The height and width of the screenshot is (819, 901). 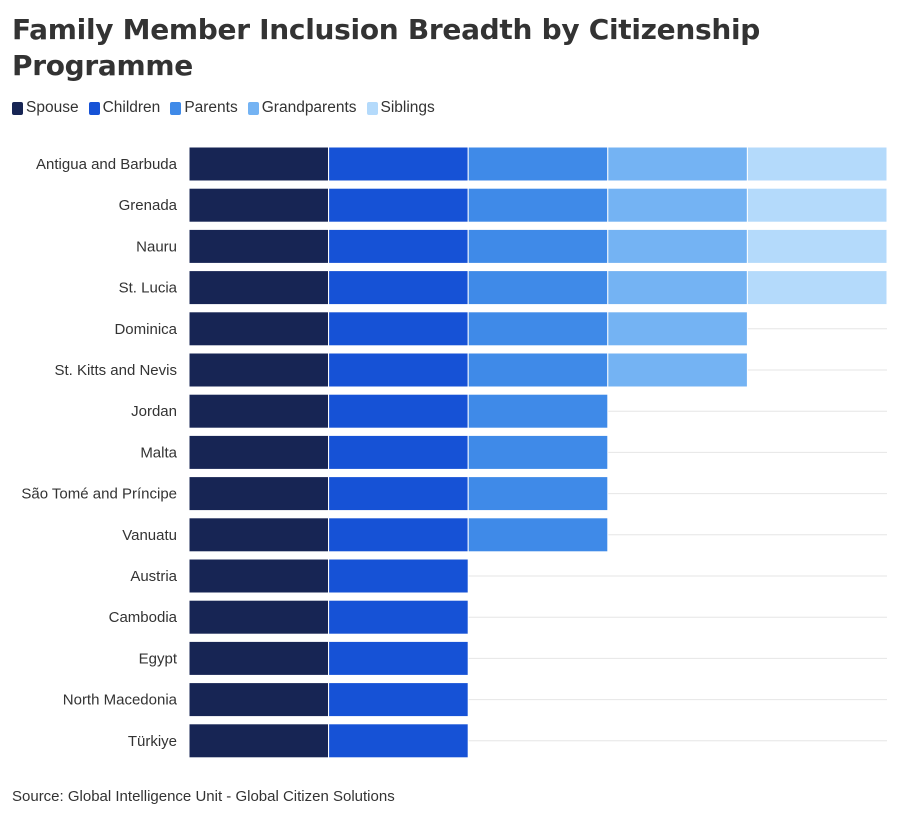 I want to click on bar-malta-parents, so click(x=538, y=452).